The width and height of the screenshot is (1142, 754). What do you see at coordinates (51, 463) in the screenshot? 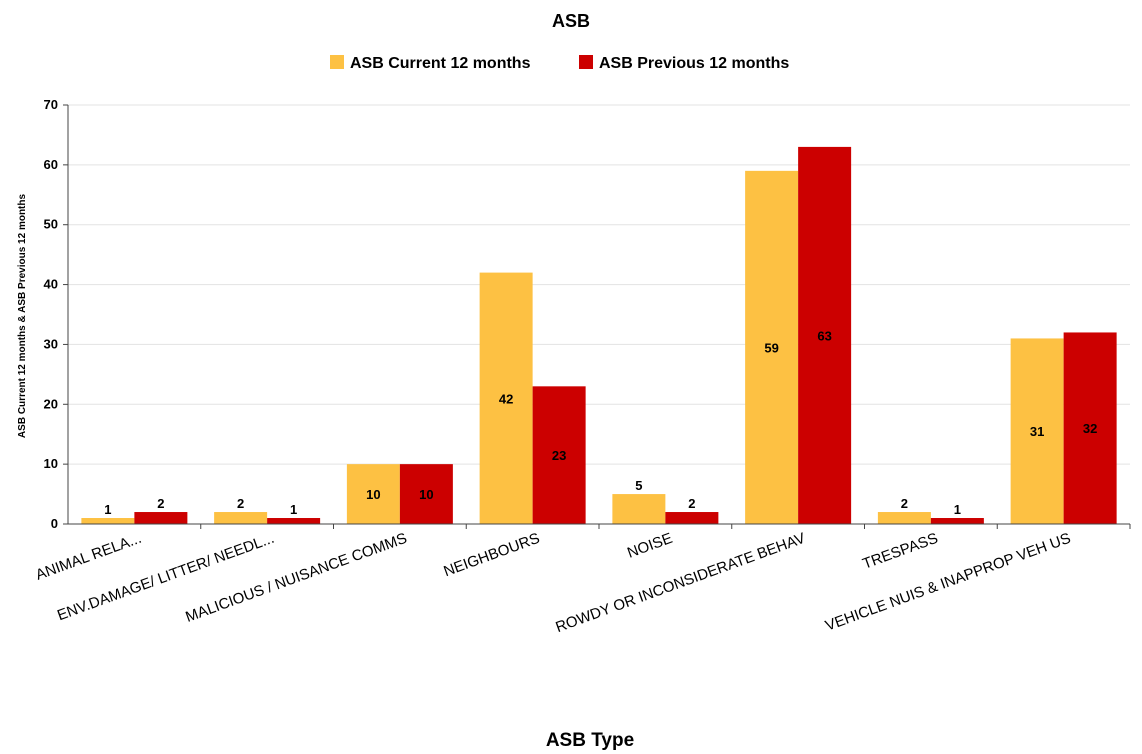
I see `y-tick-label: 10` at bounding box center [51, 463].